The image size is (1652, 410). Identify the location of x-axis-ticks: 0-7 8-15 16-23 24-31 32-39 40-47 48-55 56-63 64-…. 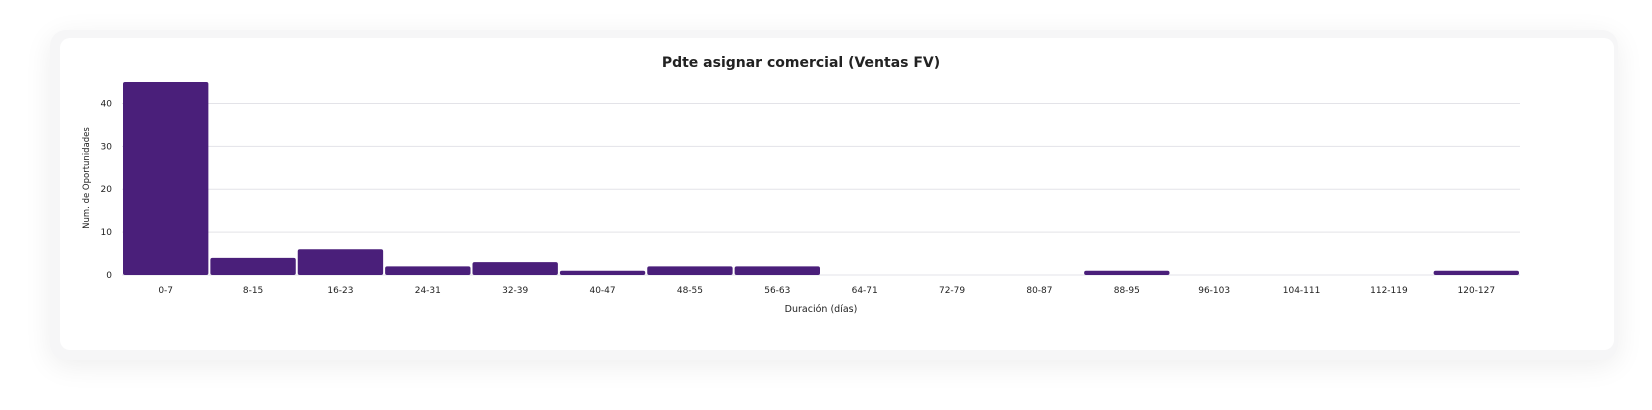
(826, 291).